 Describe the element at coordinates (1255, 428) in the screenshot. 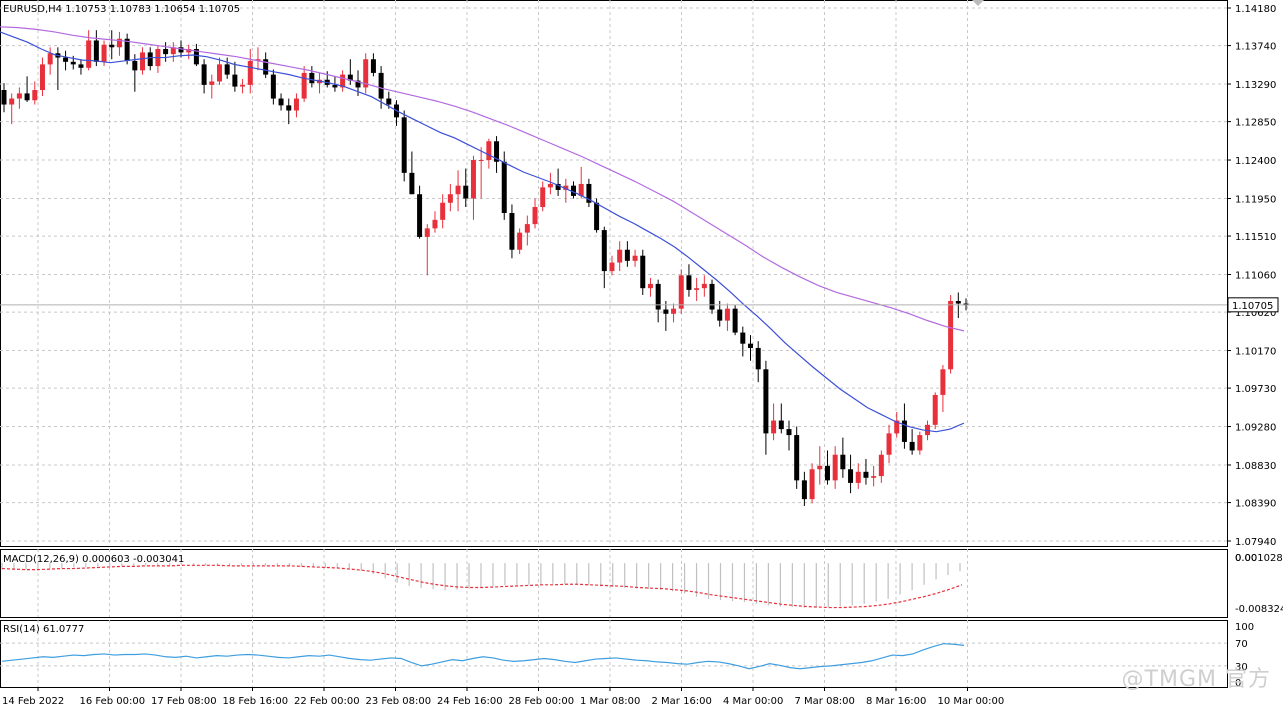

I see `y-tick-label: 1.09280` at that location.